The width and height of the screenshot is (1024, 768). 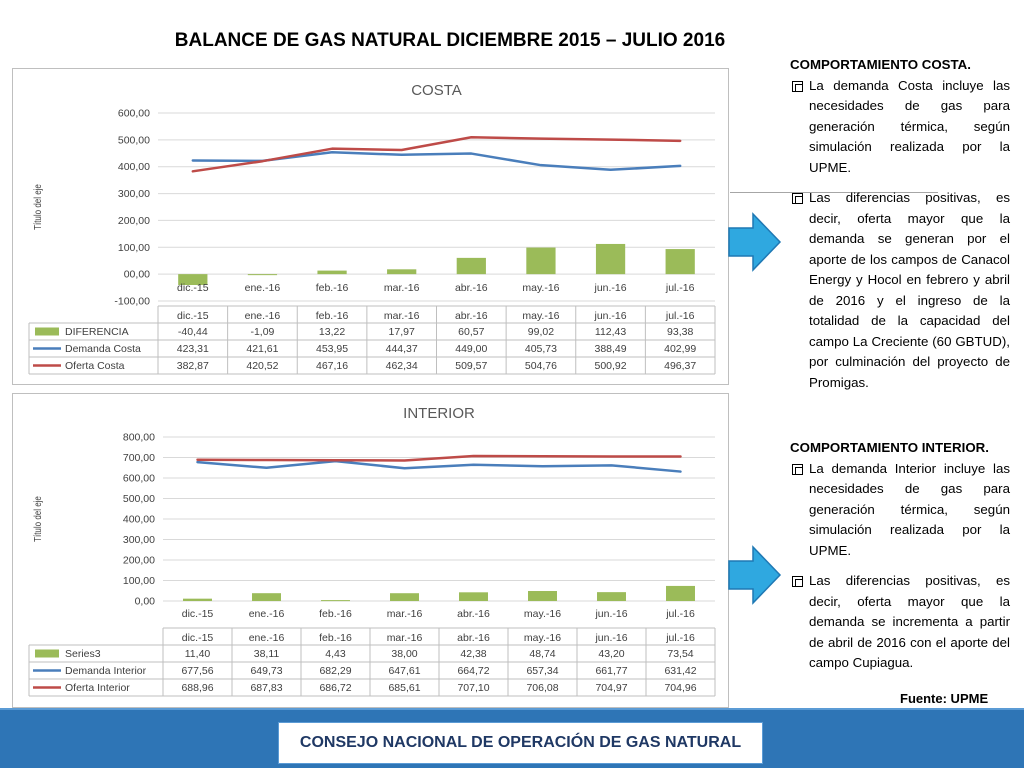 I want to click on table-cell: 423,31, so click(x=193, y=349).